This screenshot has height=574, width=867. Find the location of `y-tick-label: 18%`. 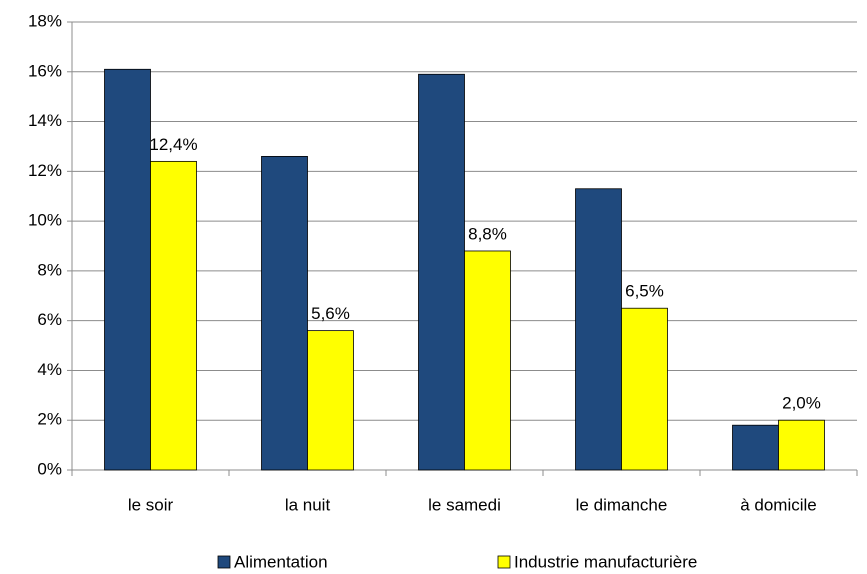

y-tick-label: 18% is located at coordinates (45, 20).